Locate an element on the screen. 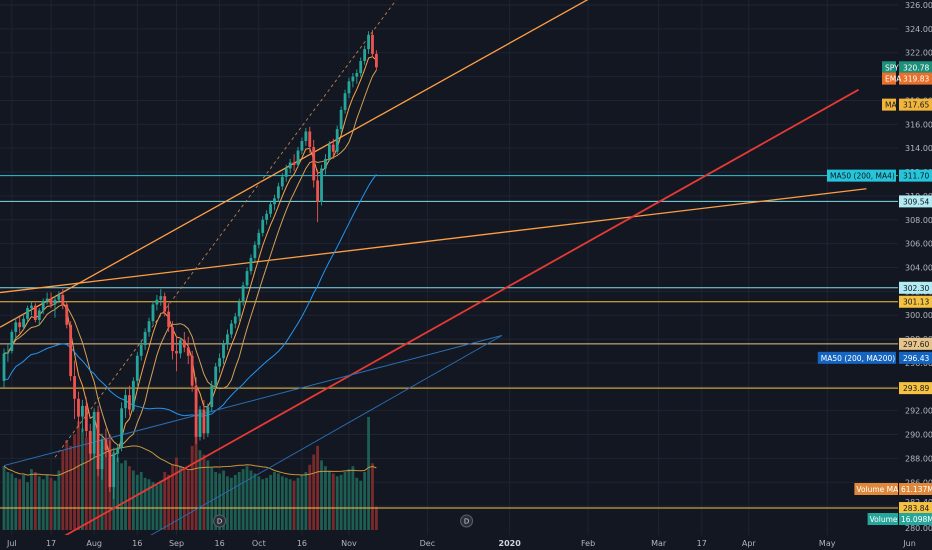 The image size is (932, 550). price-badge-label: 283.84 is located at coordinates (916, 508).